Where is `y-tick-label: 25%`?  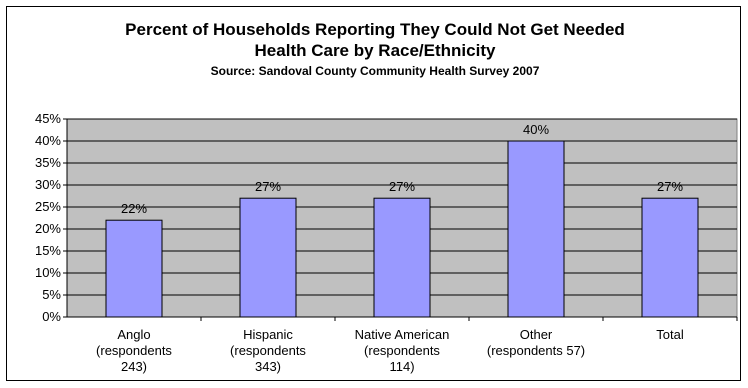
y-tick-label: 25% is located at coordinates (48, 206).